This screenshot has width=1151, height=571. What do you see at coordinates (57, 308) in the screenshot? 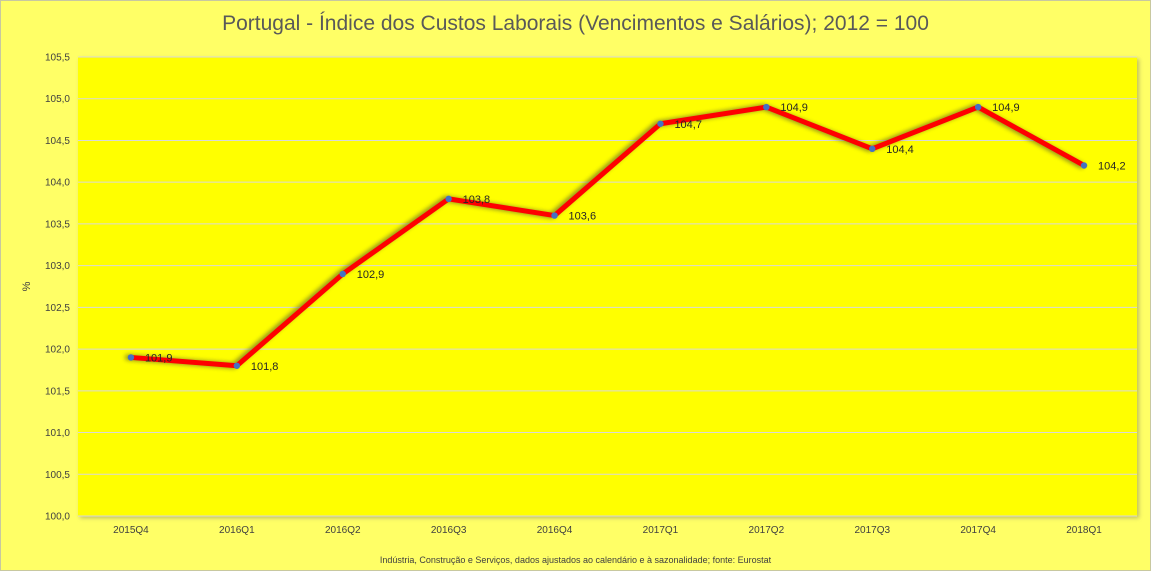
I see `y-tick-label: 102,5` at bounding box center [57, 308].